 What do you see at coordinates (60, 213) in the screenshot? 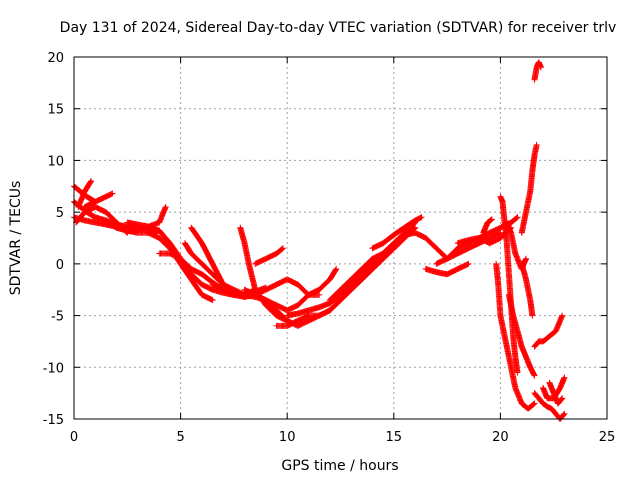
I see `y-tick-label: 5` at bounding box center [60, 213].